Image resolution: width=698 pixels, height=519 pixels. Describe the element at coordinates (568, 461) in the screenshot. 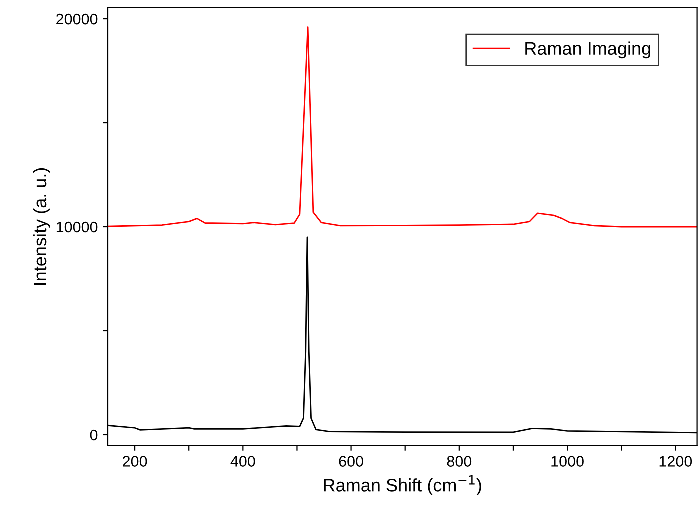

I see `x-tick-label: 1000` at that location.